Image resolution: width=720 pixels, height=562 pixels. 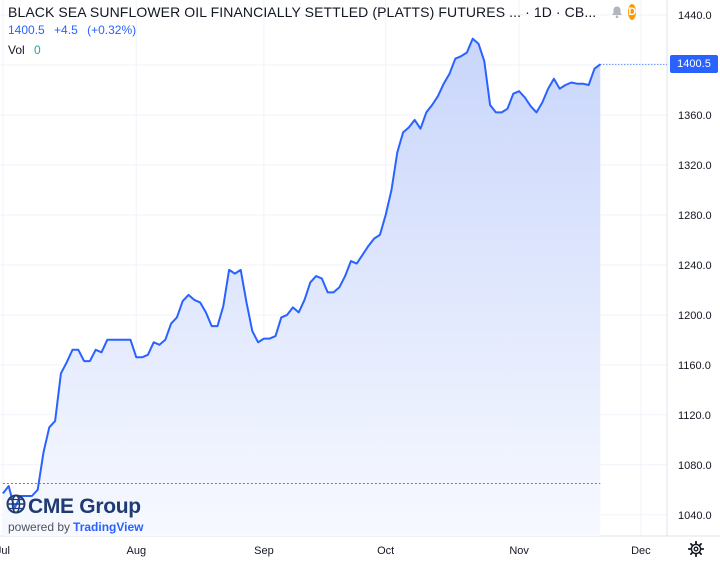 What do you see at coordinates (695, 466) in the screenshot?
I see `y-tick-label: 1080.0` at bounding box center [695, 466].